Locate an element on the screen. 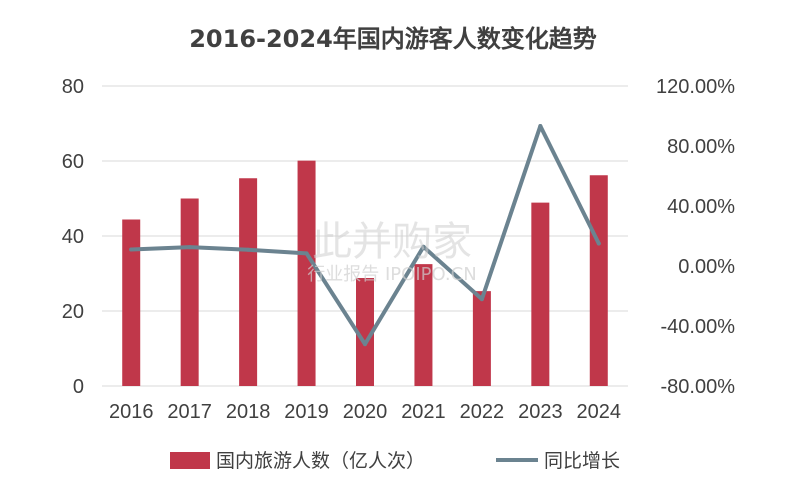 This screenshot has height=489, width=786. x-tick-label: 2022 is located at coordinates (482, 412).